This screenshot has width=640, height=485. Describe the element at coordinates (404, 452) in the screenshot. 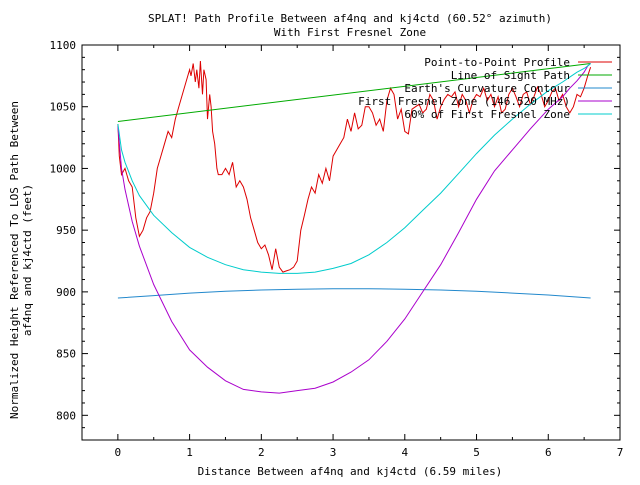

I see `x-tick-label: 4` at that location.